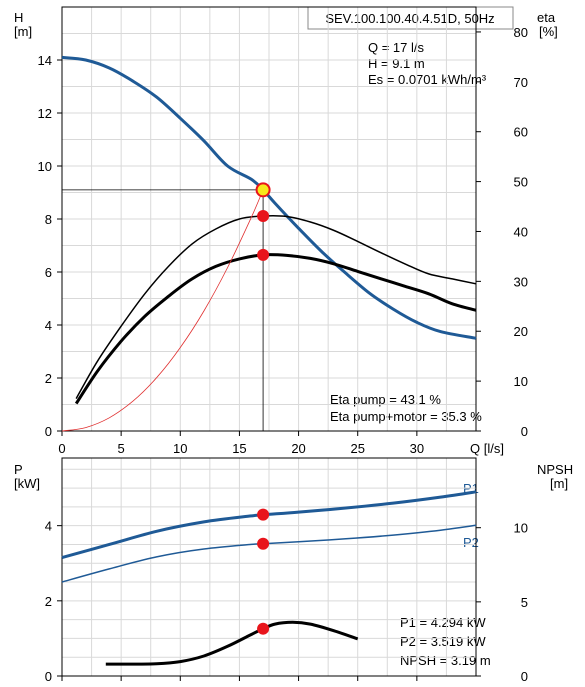  Describe the element at coordinates (121, 448) in the screenshot. I see `top-x-tick-label: 5` at that location.